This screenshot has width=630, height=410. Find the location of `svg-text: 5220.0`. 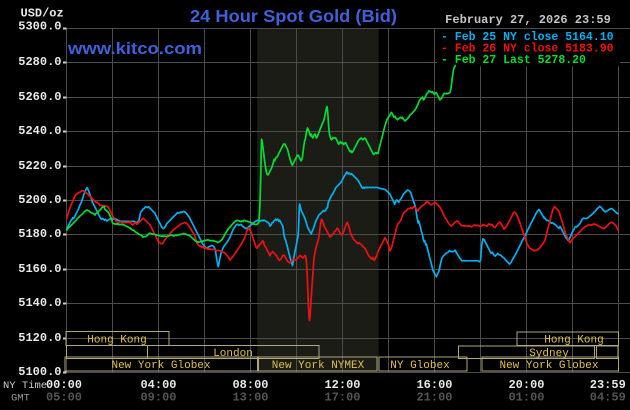

svg-text: 5220.0 is located at coordinates (39, 166).